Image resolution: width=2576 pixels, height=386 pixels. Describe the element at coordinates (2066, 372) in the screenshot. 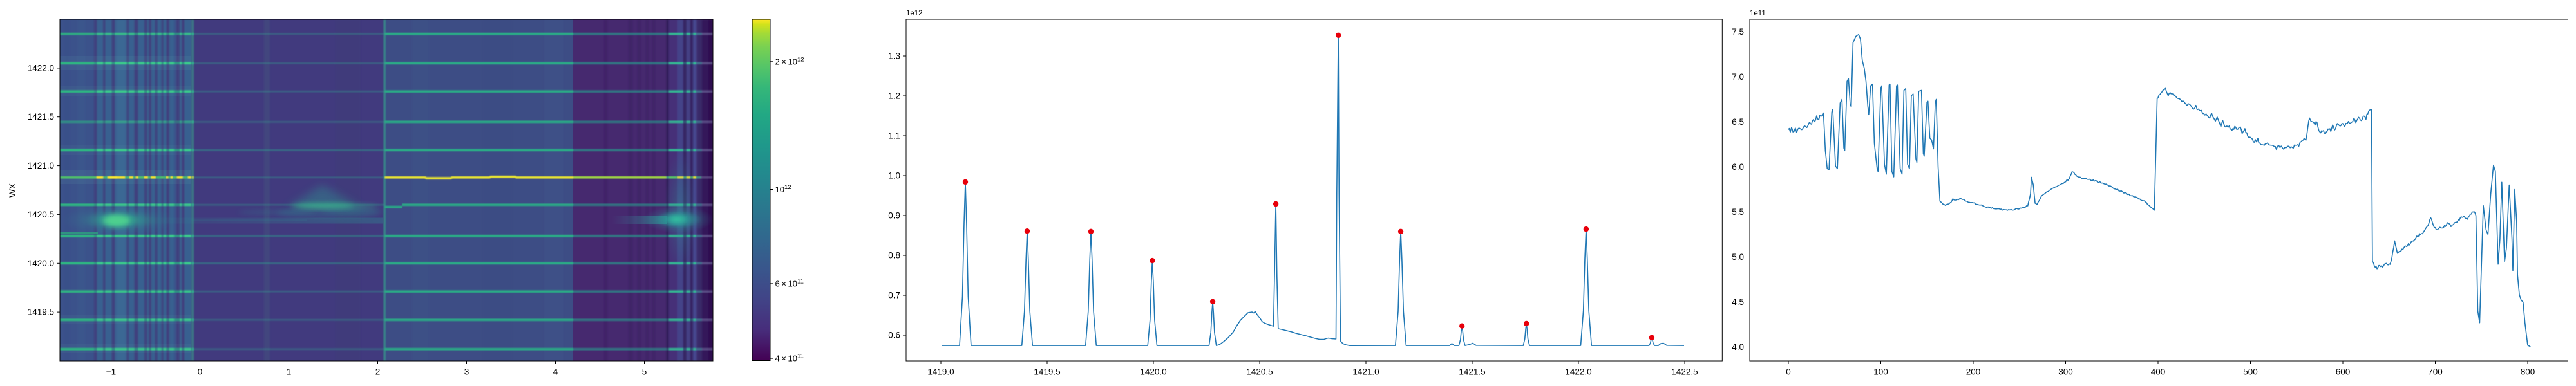

I see `svg-text: 300` at that location.